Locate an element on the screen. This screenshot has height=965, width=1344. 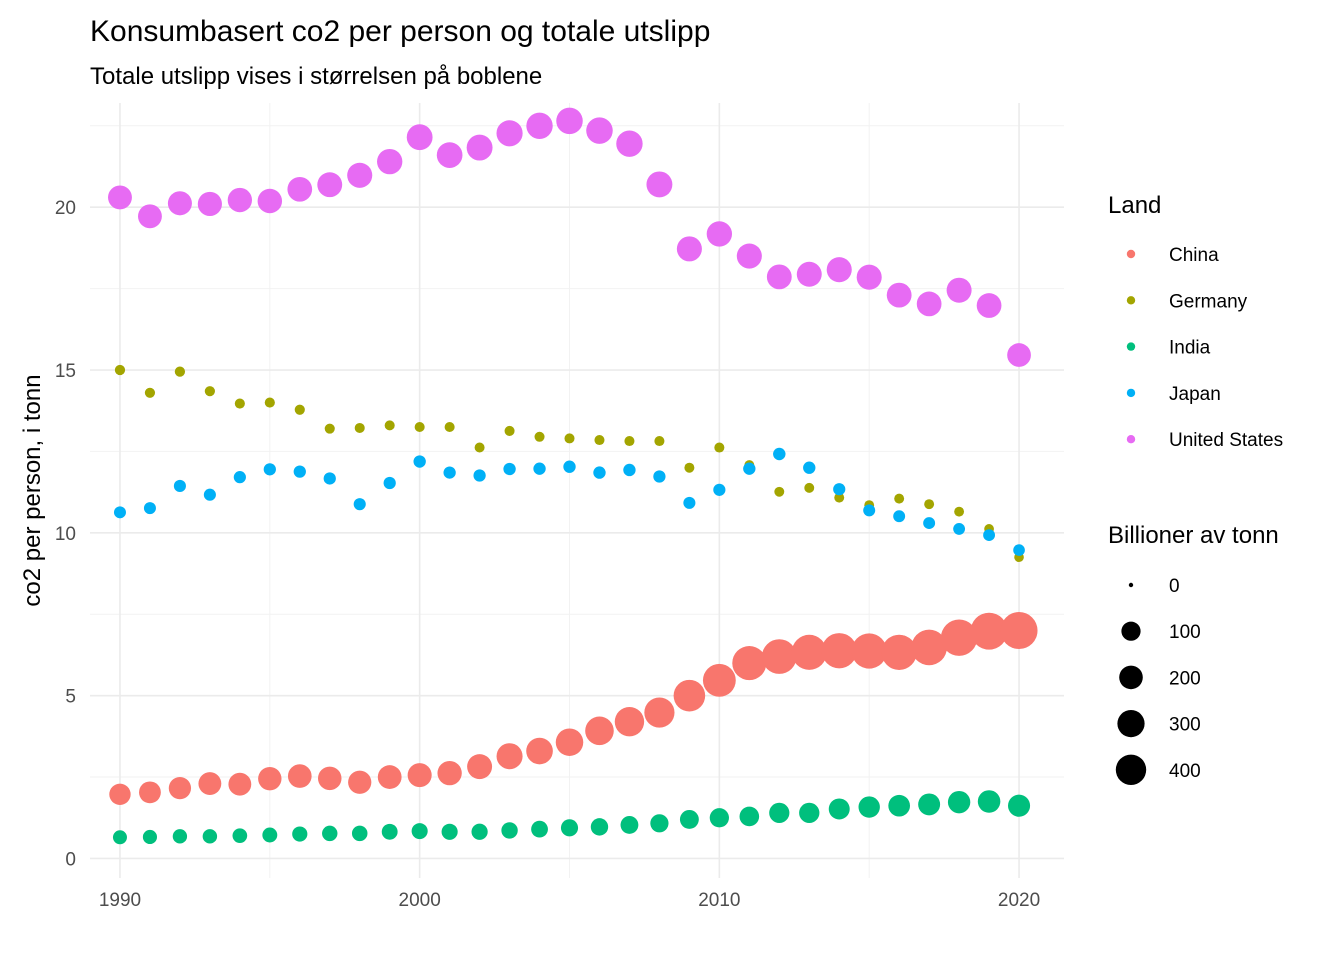
x-tick-label: 2020 is located at coordinates (1019, 900).